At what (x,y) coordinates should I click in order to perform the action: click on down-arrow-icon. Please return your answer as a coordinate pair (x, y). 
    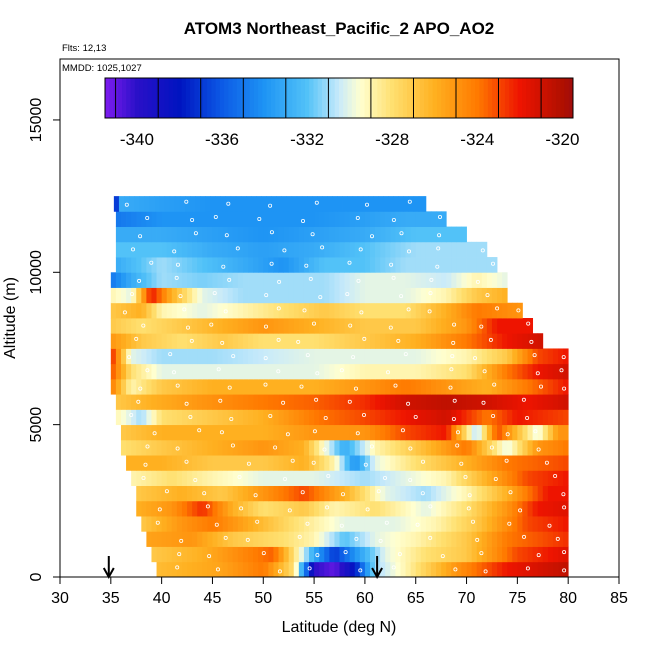
    Looking at the image, I should click on (377, 568).